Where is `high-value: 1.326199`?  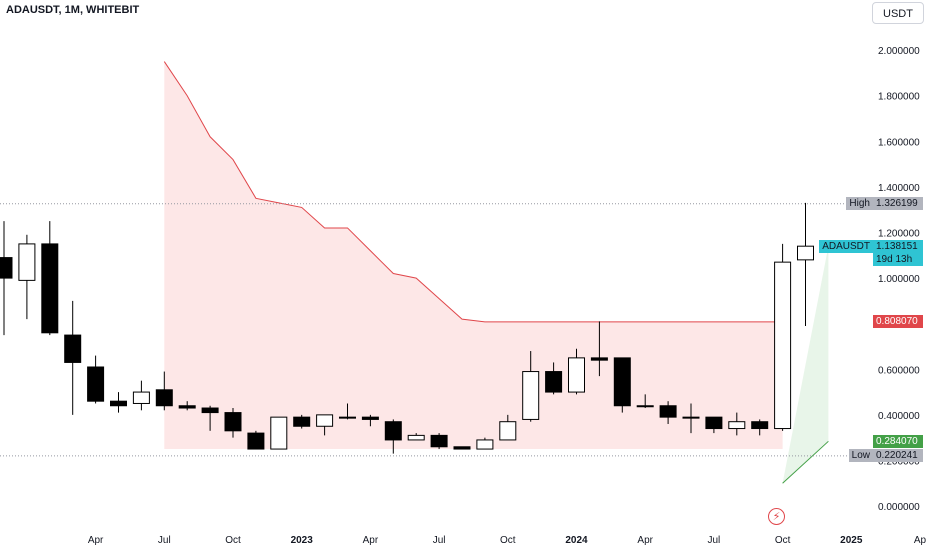 high-value: 1.326199 is located at coordinates (898, 204).